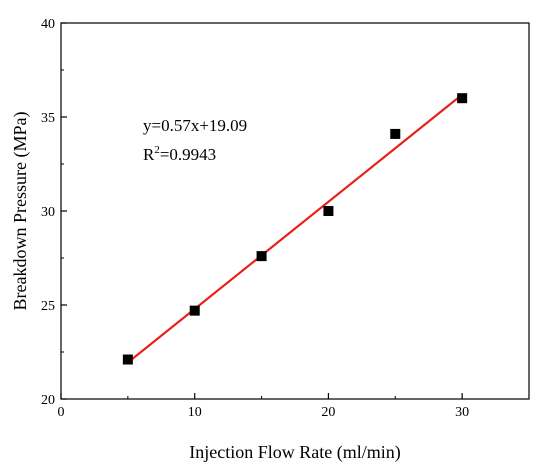 The image size is (550, 472). Describe the element at coordinates (149, 154) in the screenshot. I see `r-squared-prefix: R` at that location.